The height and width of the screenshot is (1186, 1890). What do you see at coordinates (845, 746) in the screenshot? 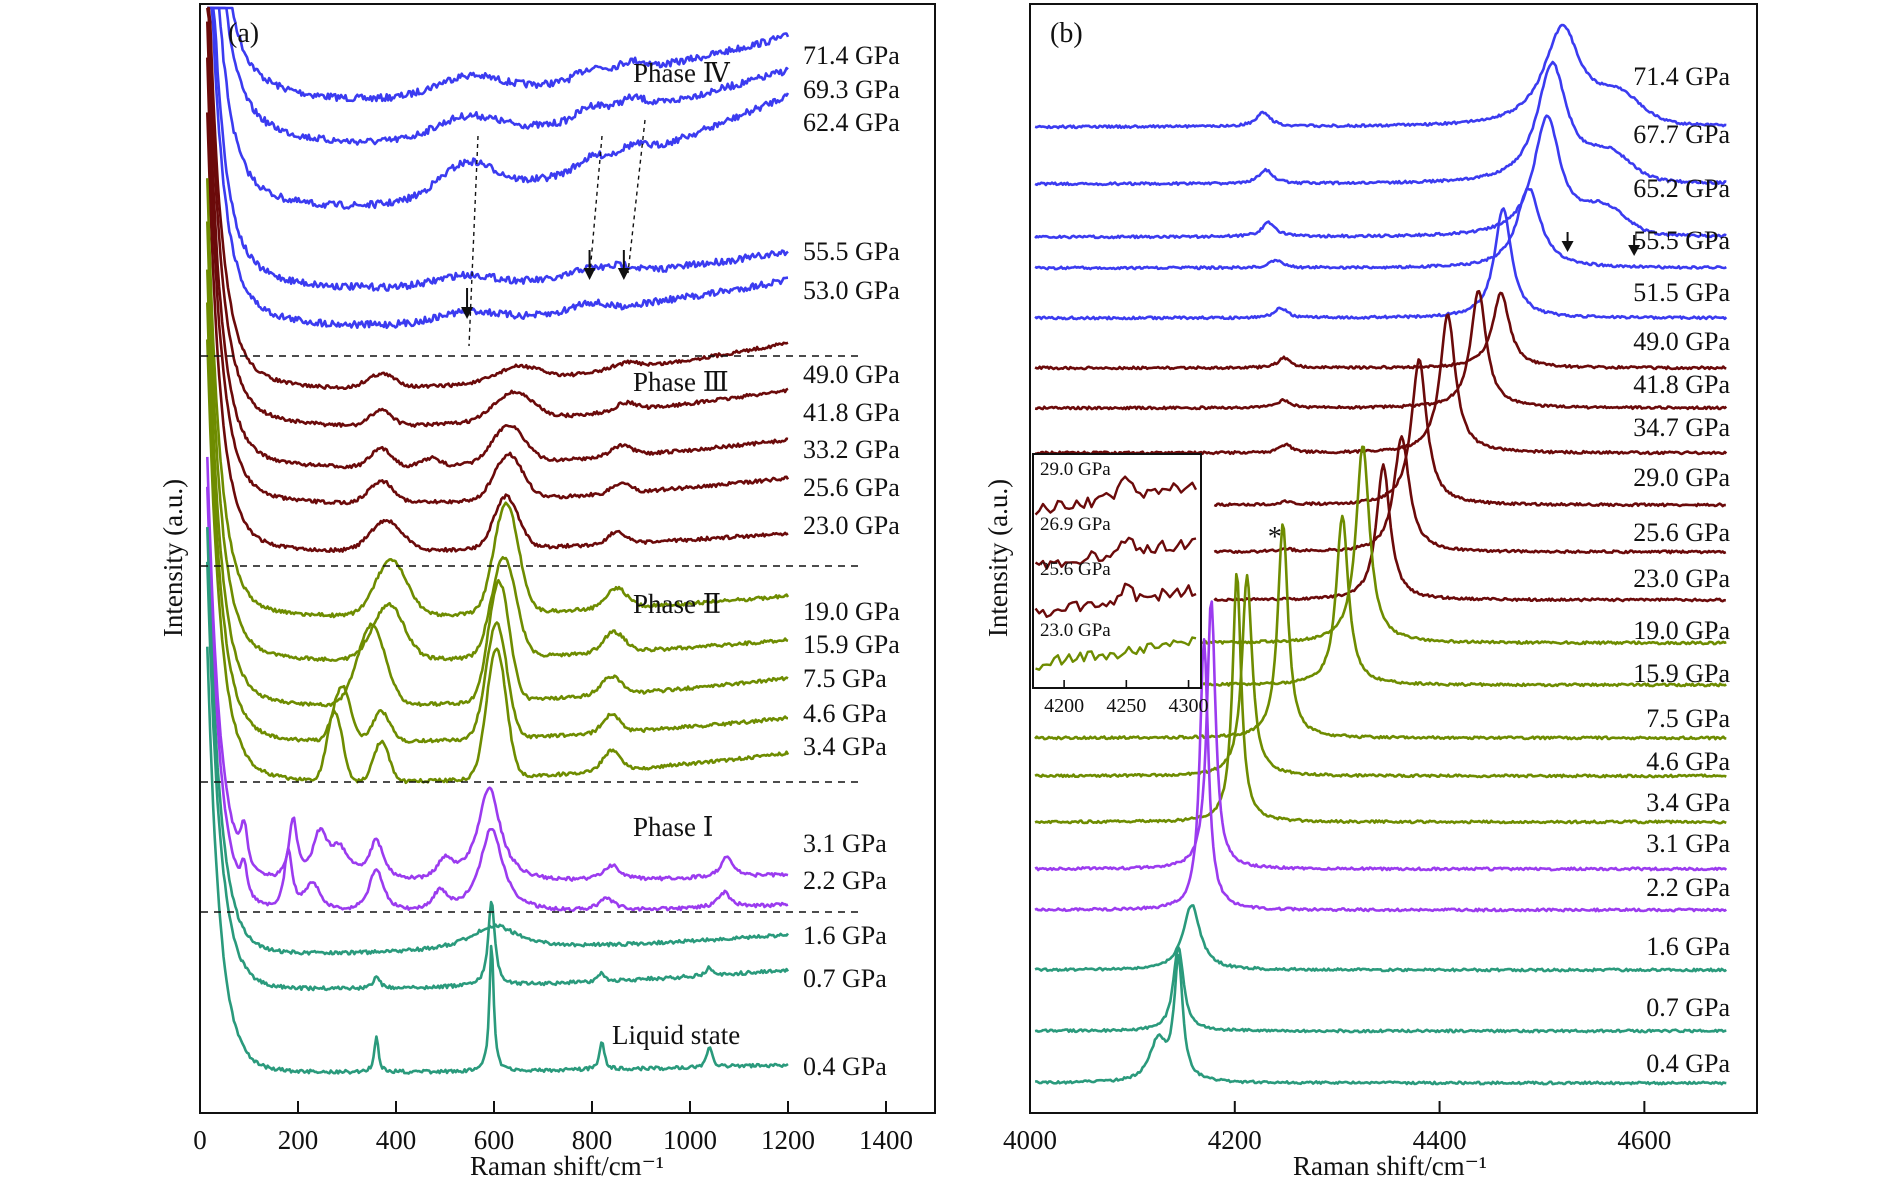
I see `series-label: 3.4 GPa` at bounding box center [845, 746].